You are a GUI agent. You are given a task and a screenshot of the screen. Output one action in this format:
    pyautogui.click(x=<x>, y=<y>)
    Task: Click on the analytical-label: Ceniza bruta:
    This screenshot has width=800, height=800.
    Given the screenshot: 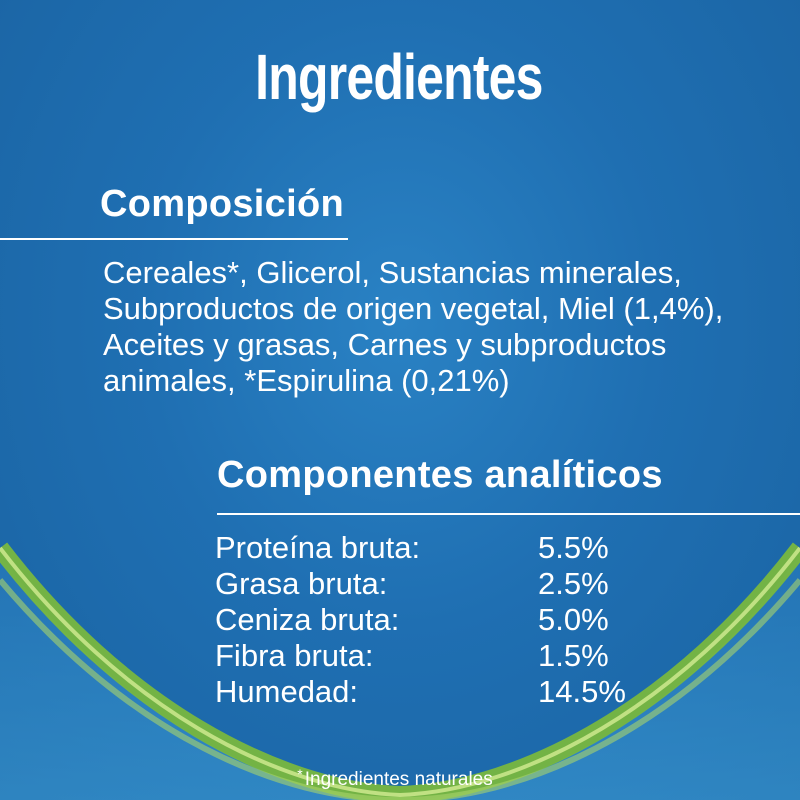 What is the action you would take?
    pyautogui.click(x=307, y=619)
    